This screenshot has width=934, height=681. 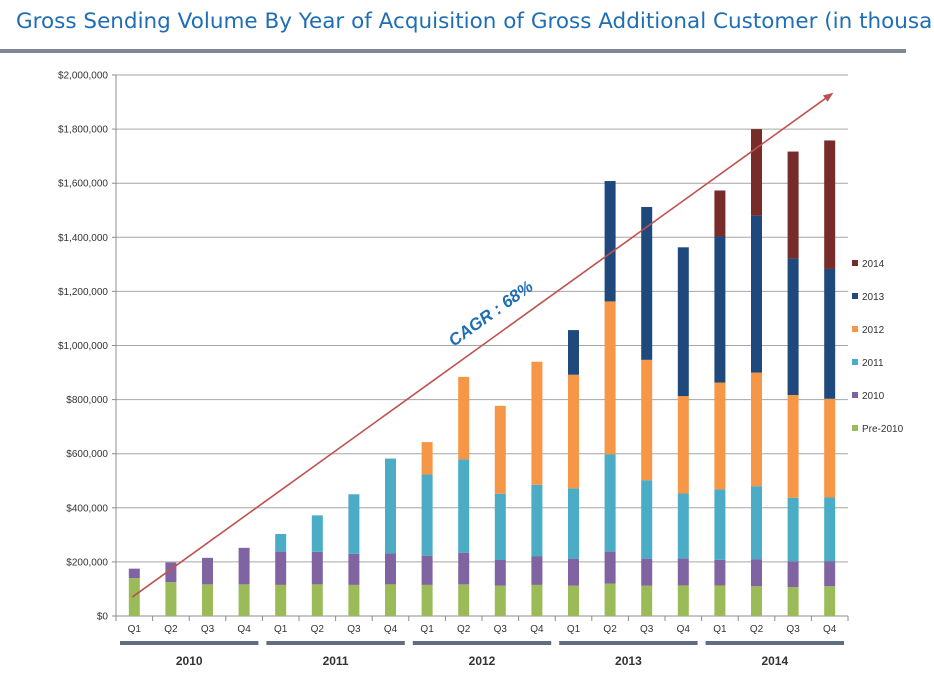 What do you see at coordinates (878, 347) in the screenshot?
I see `legend: 2014 2013 2012 2011 2010 Pre-2010` at bounding box center [878, 347].